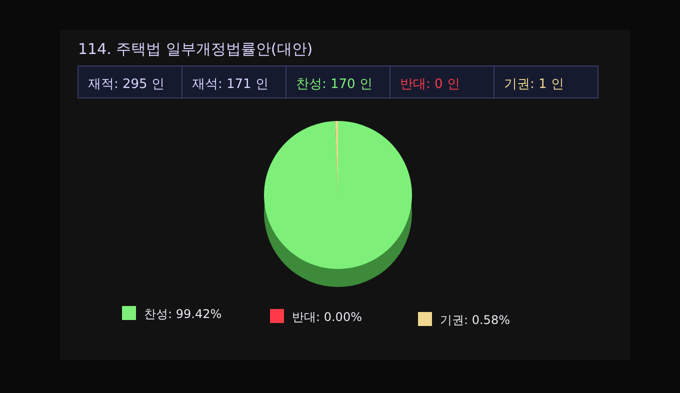  I want to click on legend-label: 반대: 0.00%, so click(327, 317).